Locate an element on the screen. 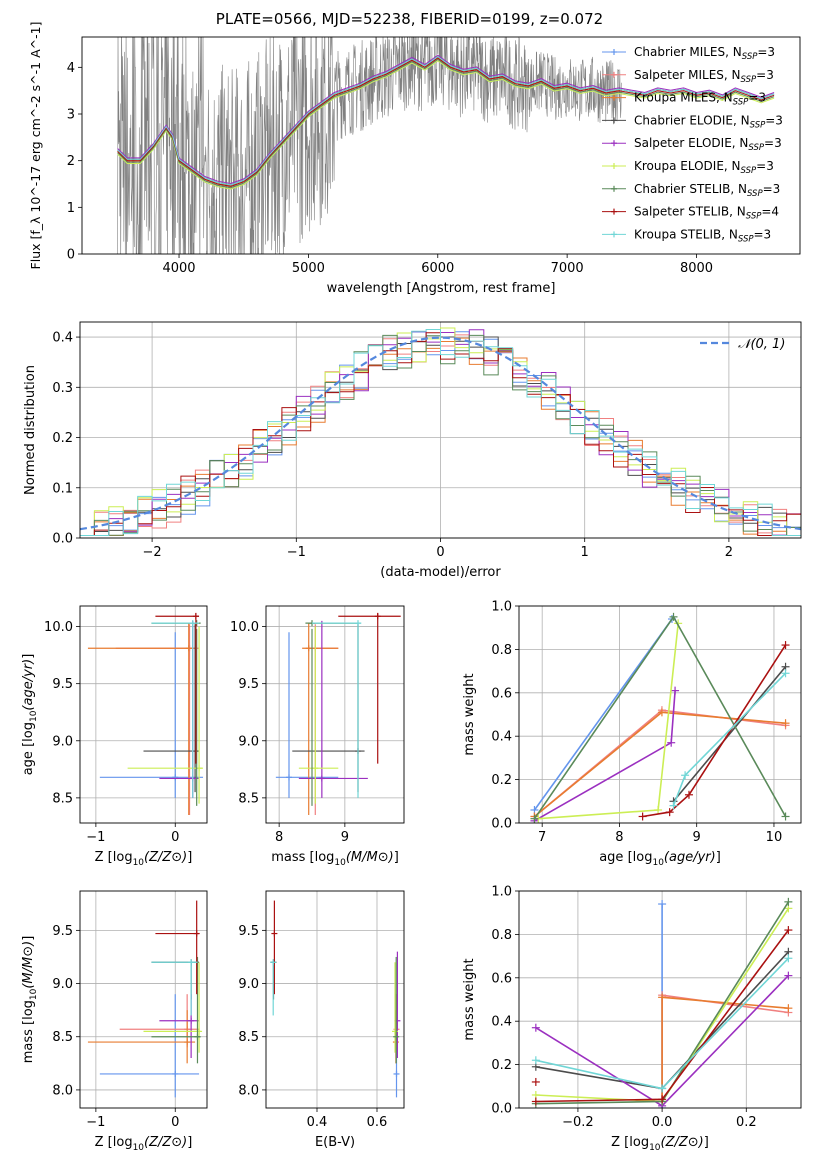 This screenshot has width=819, height=1170. x-tick-label: 0.0 is located at coordinates (662, 1122).